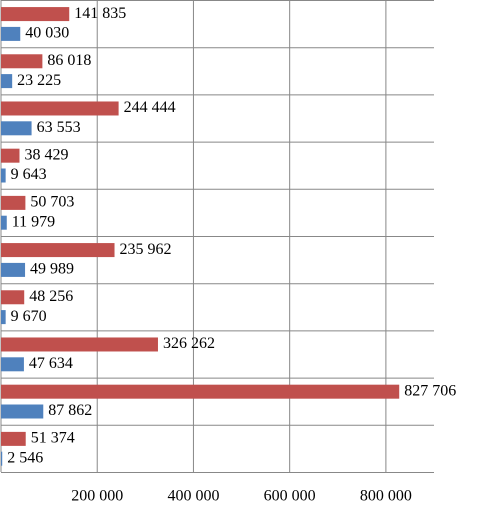 This screenshot has height=506, width=485. Describe the element at coordinates (53, 438) in the screenshot. I see `value-label: 51 374` at that location.